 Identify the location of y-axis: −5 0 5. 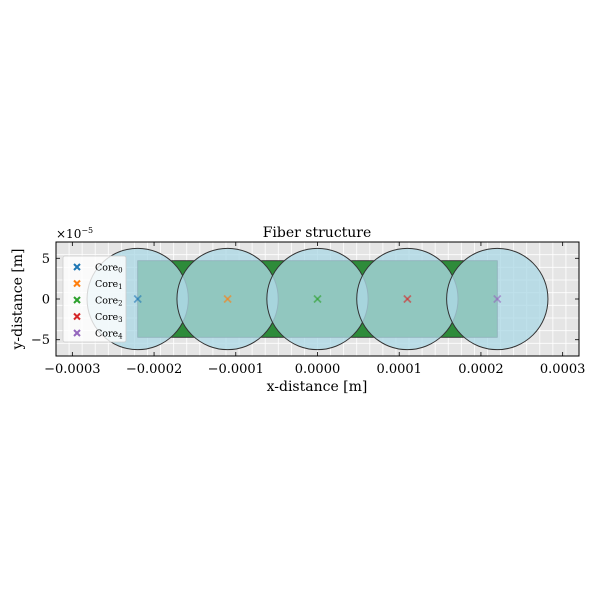
(305, 300).